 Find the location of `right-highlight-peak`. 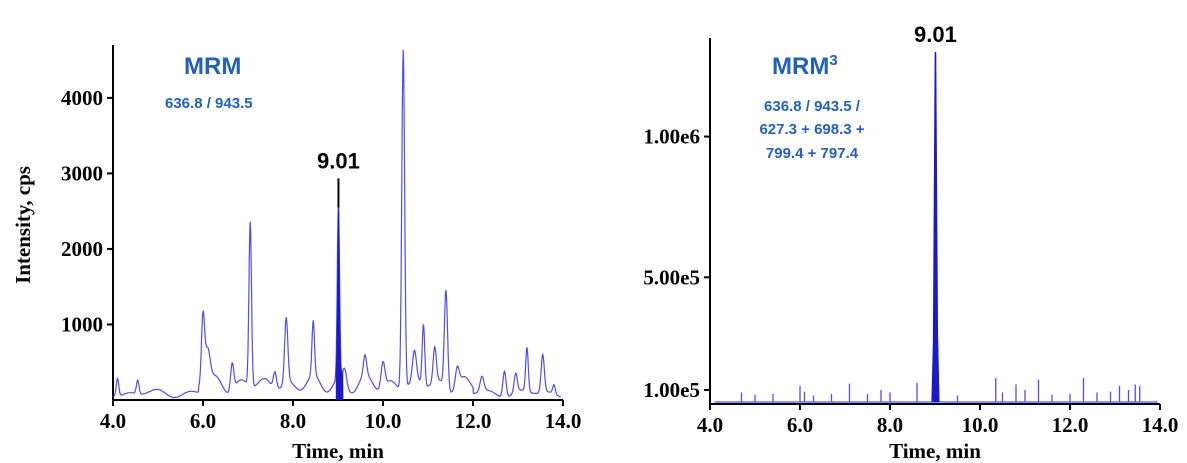

right-highlight-peak is located at coordinates (935, 227).